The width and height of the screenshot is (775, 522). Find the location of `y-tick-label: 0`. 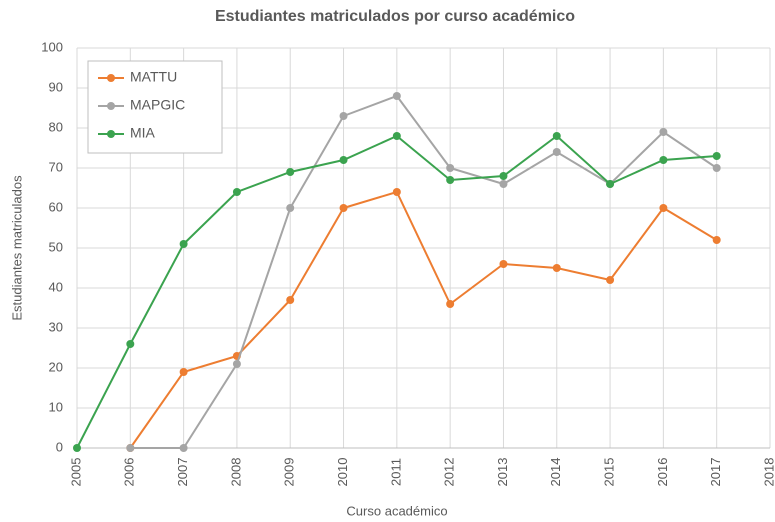

y-tick-label: 0 is located at coordinates (59, 446).